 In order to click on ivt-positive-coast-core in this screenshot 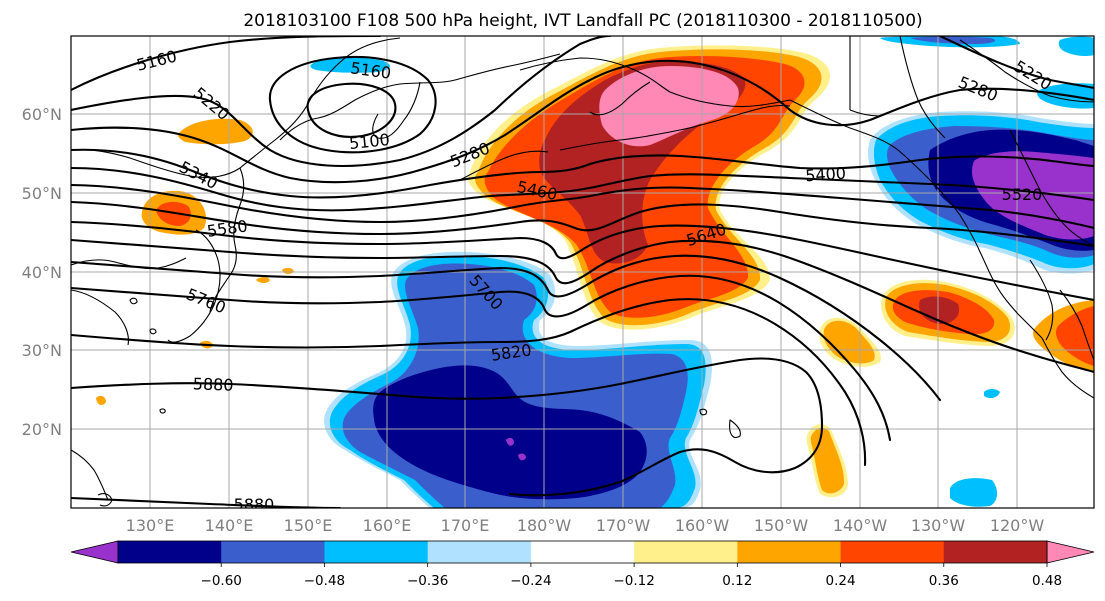, I will do `click(1074, 336)`.